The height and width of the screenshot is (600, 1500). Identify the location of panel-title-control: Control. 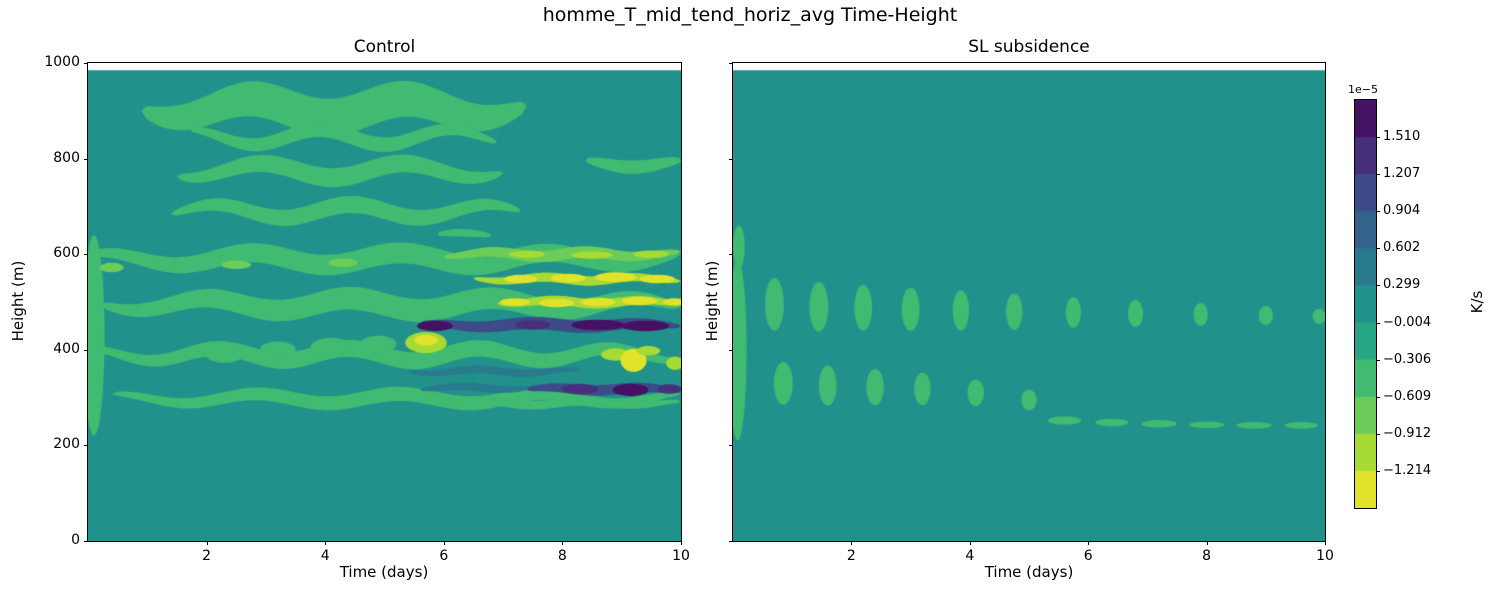
(384, 47).